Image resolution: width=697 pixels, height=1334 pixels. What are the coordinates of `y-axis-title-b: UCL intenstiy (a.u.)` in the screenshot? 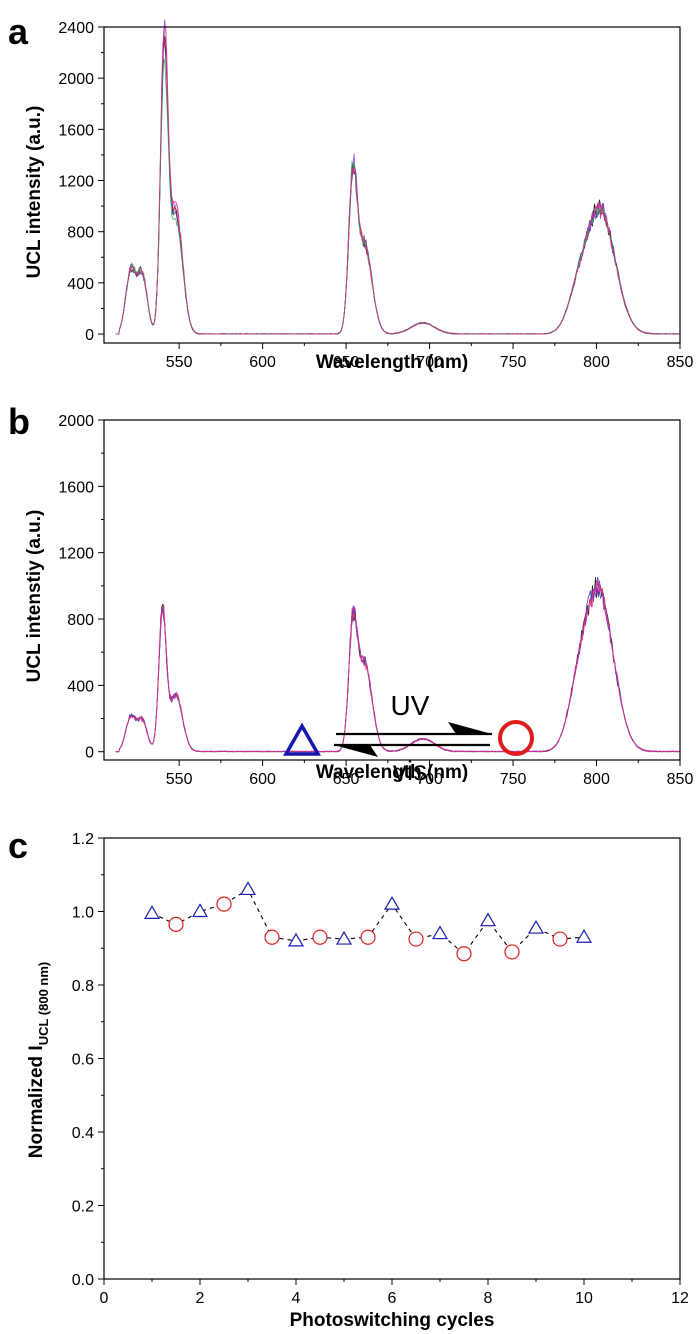 It's located at (34, 596).